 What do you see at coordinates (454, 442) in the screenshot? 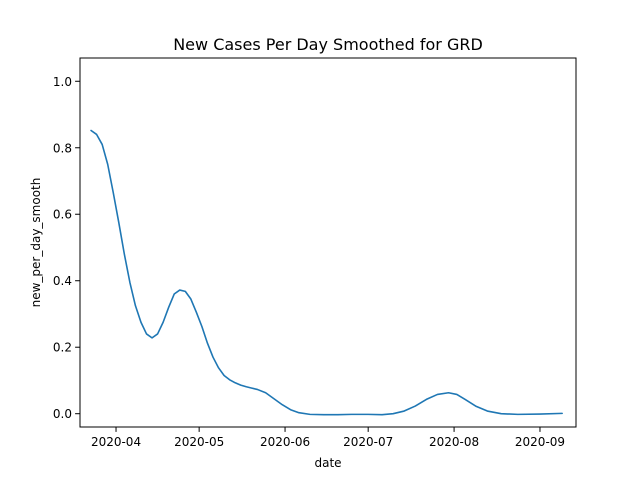
I see `x-tick-label: 2020-08` at bounding box center [454, 442].